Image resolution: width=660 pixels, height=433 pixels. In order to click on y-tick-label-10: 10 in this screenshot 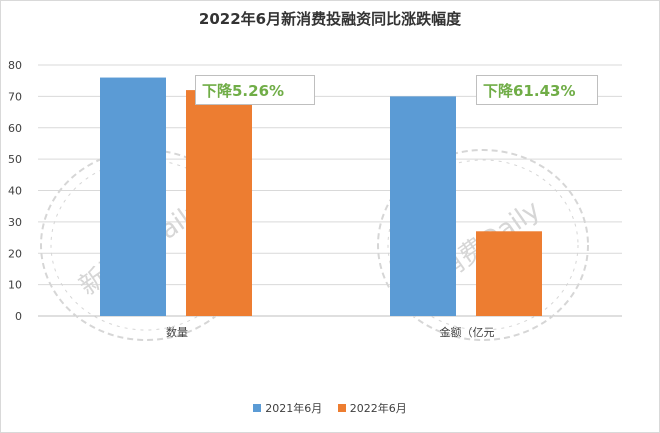, I will do `click(15, 285)`.